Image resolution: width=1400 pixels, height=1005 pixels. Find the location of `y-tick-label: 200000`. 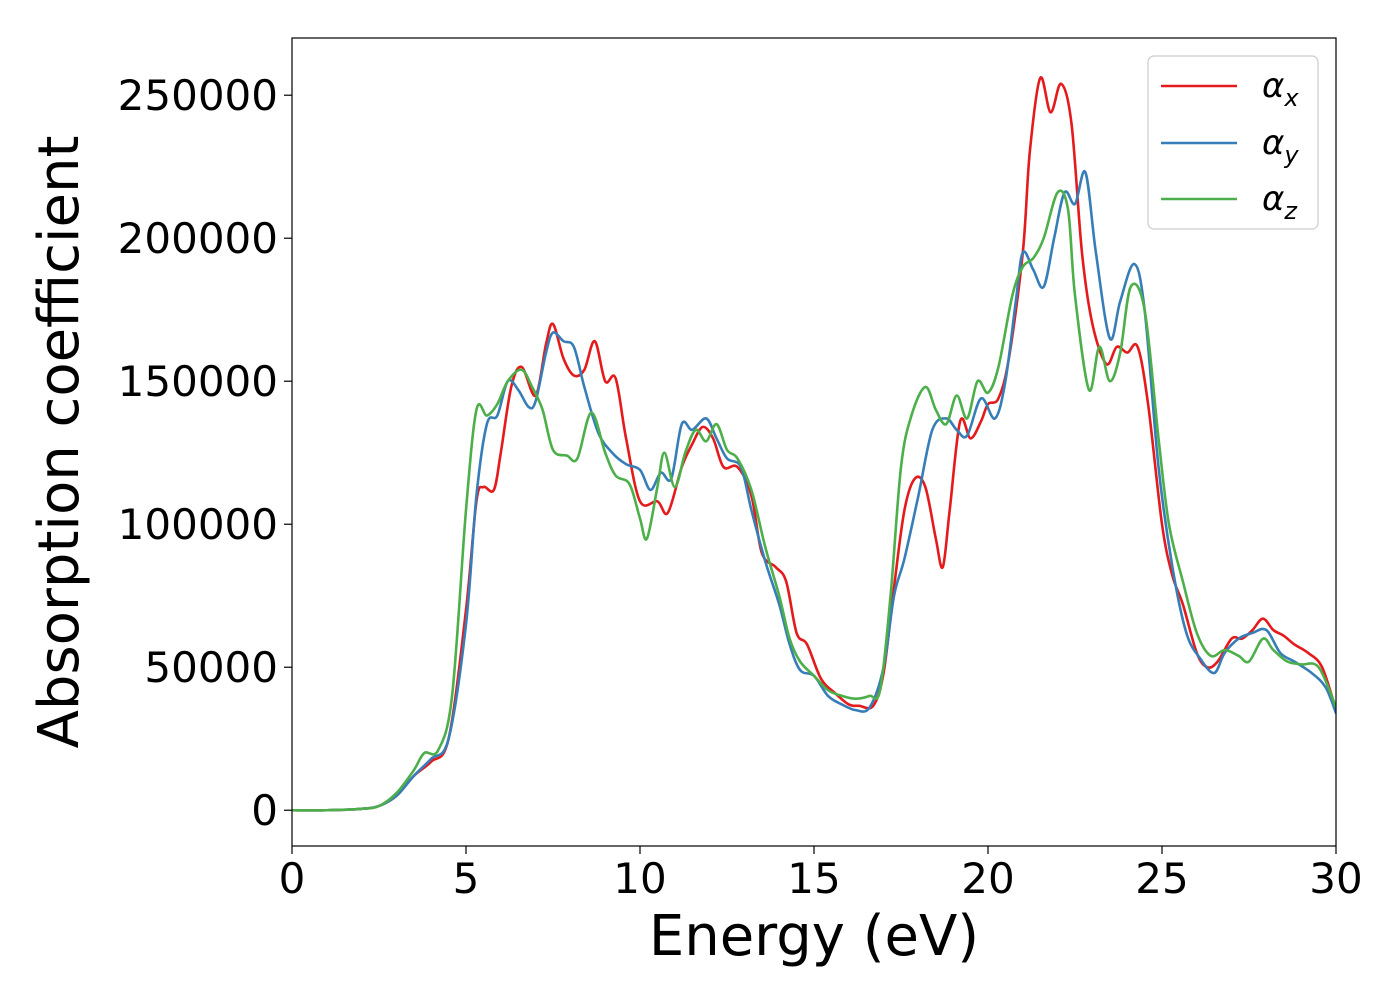

y-tick-label: 200000 is located at coordinates (198, 238).